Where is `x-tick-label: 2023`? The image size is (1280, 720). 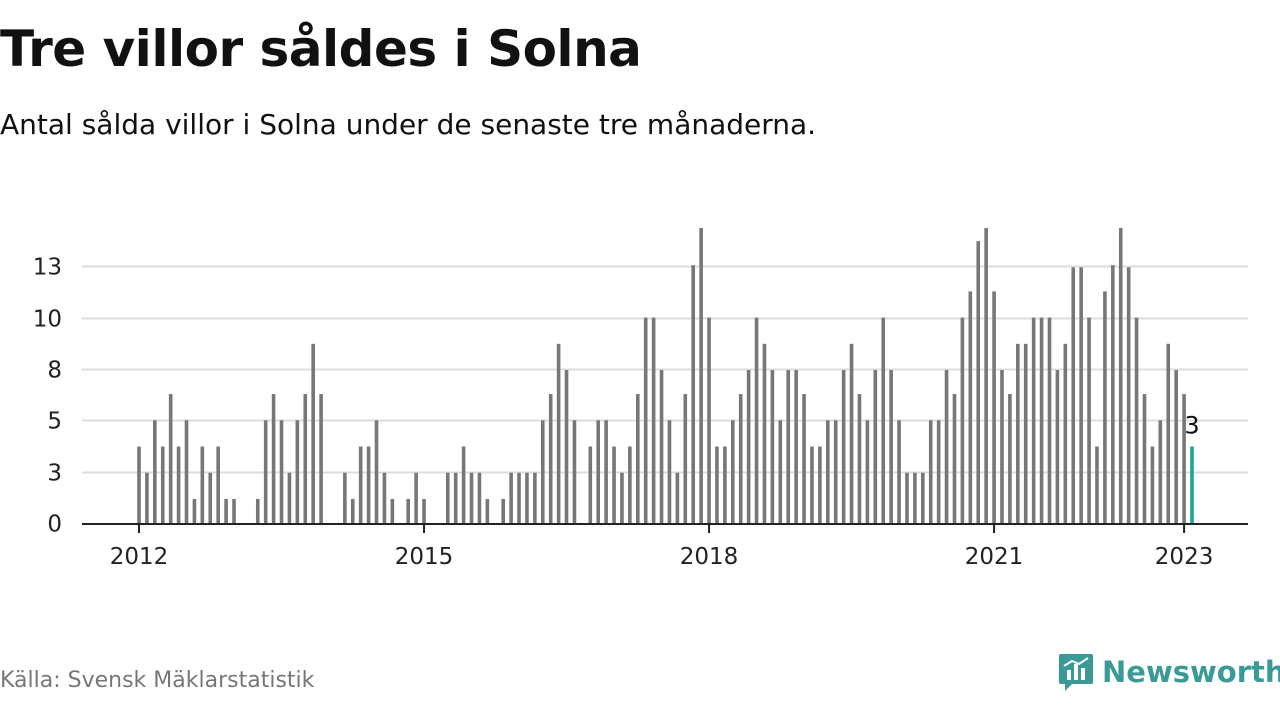 x-tick-label: 2023 is located at coordinates (1184, 557).